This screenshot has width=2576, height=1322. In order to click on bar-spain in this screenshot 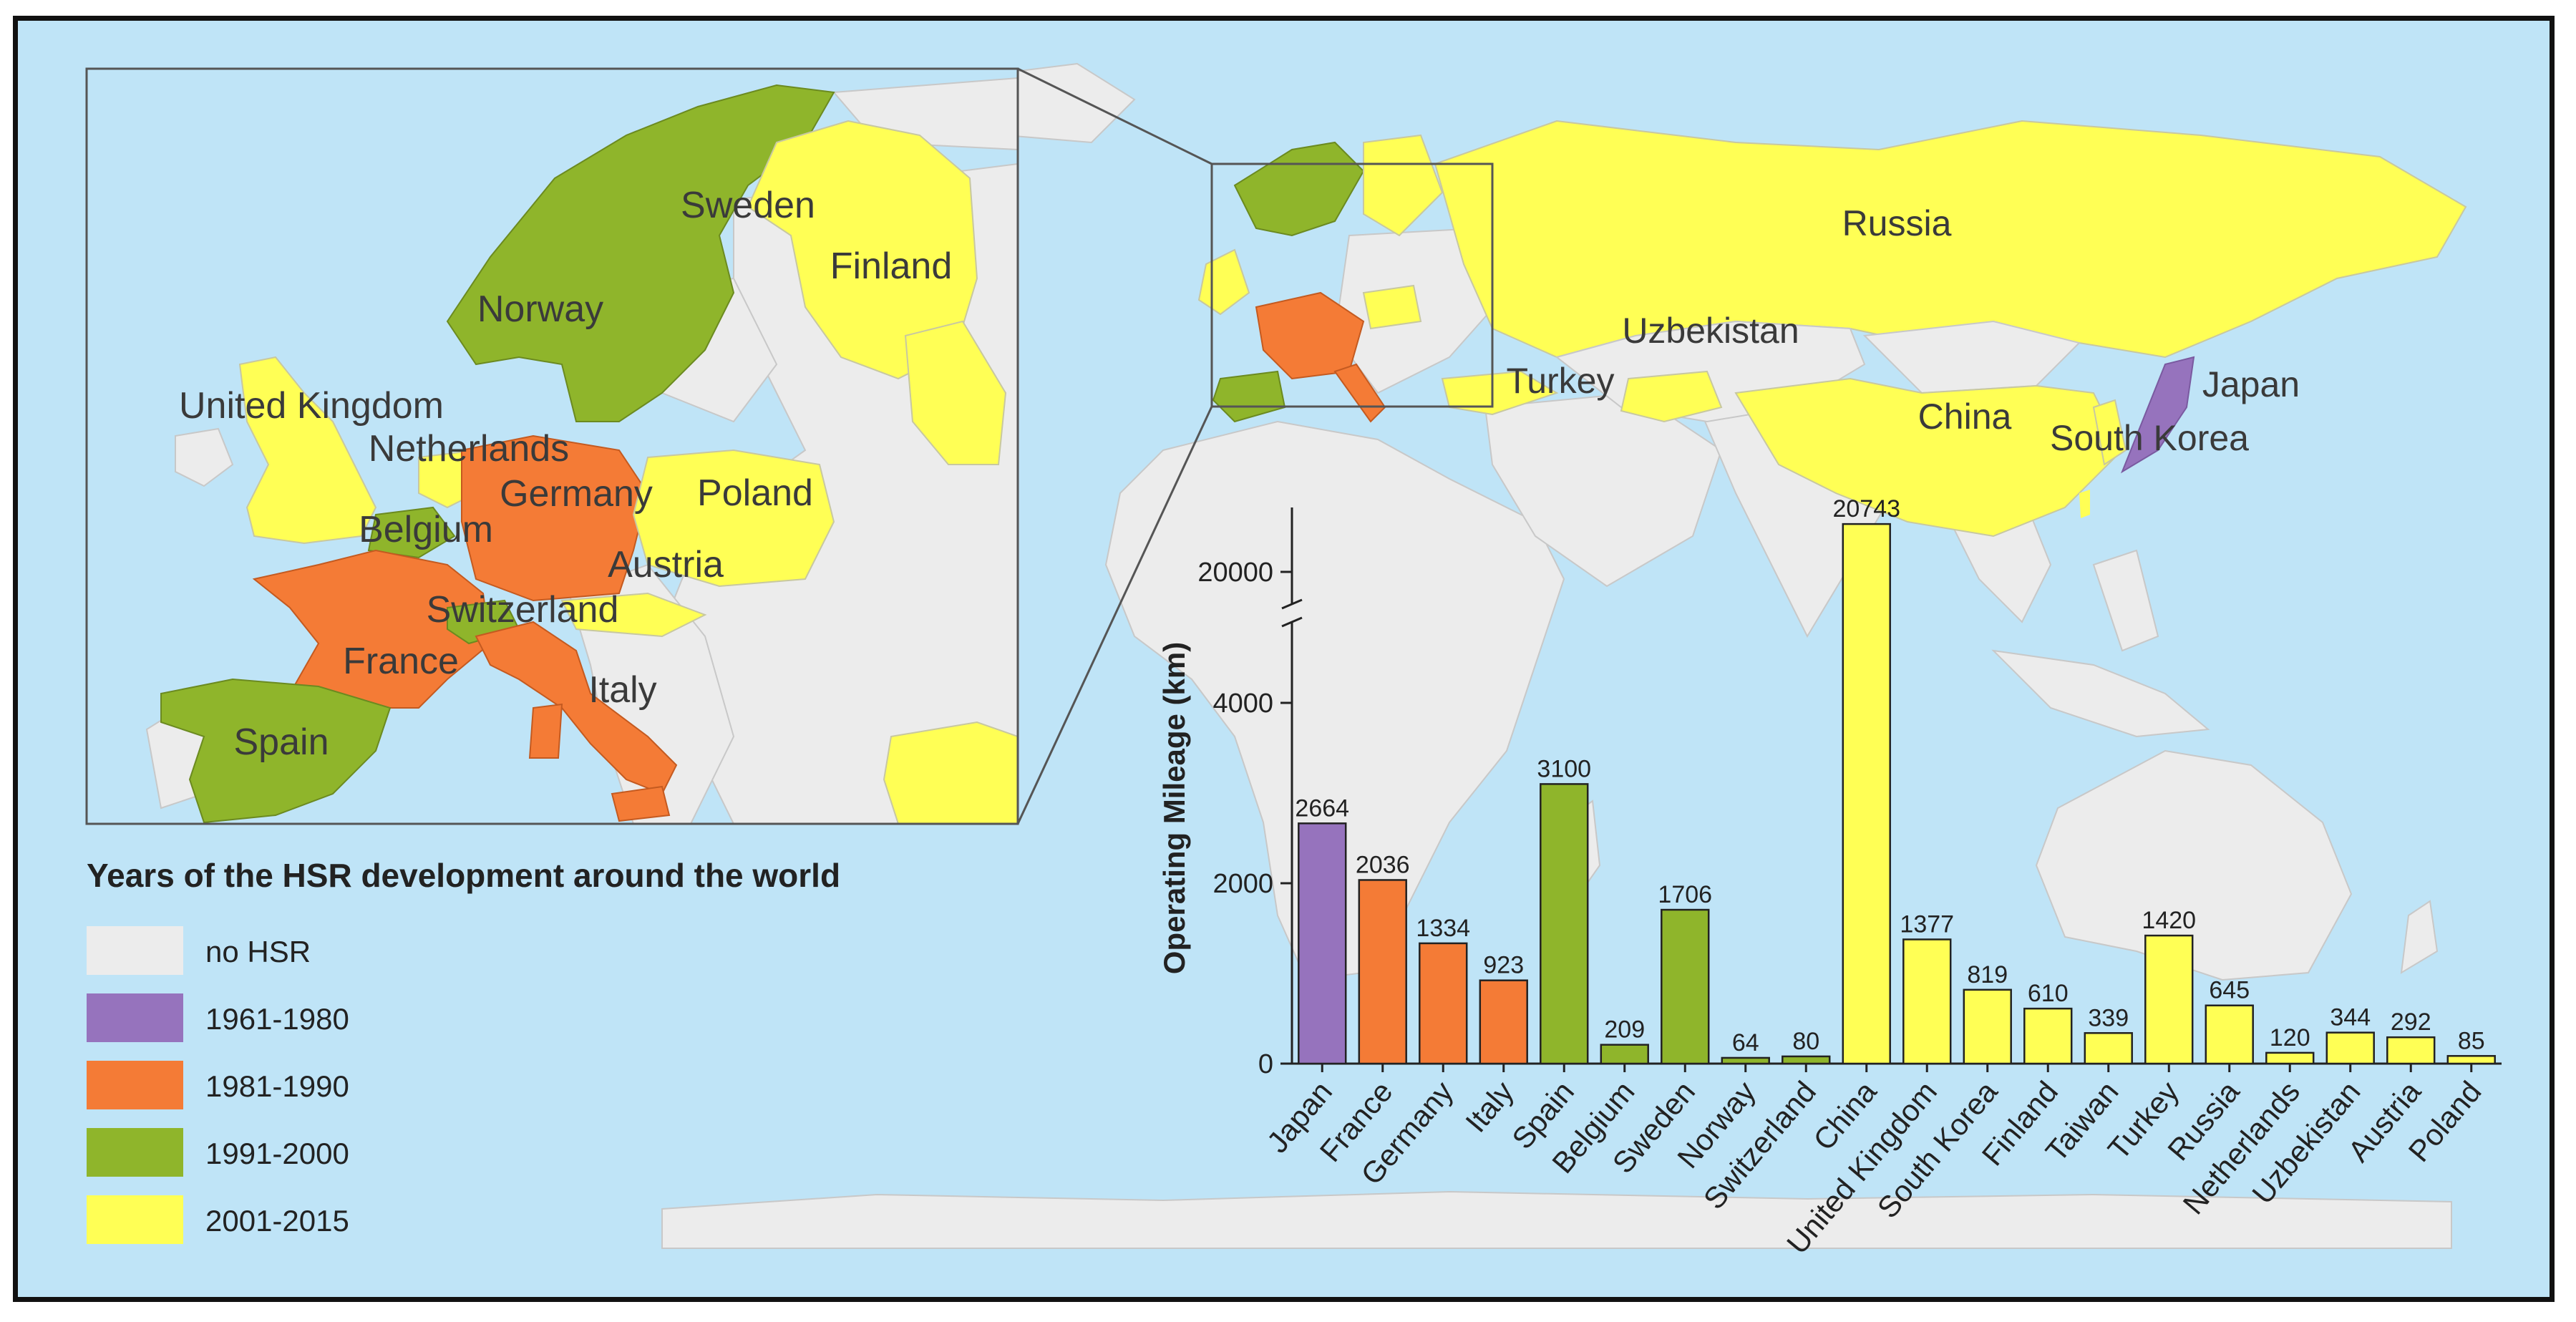, I will do `click(1564, 924)`.